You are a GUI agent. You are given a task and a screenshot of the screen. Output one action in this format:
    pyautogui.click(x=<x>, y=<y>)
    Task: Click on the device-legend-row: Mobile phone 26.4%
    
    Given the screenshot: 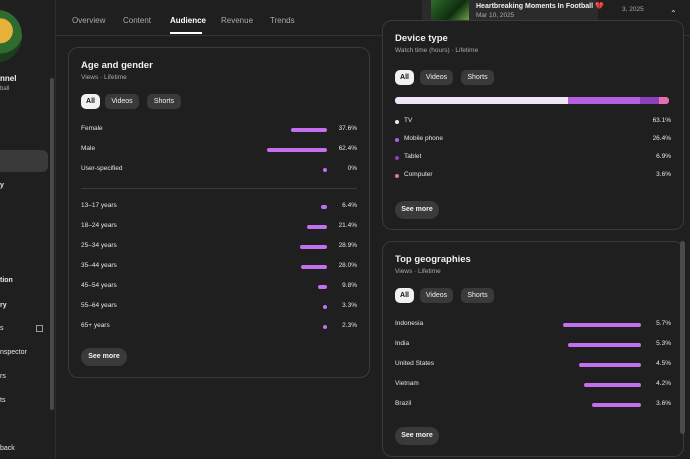 What is the action you would take?
    pyautogui.click(x=533, y=141)
    